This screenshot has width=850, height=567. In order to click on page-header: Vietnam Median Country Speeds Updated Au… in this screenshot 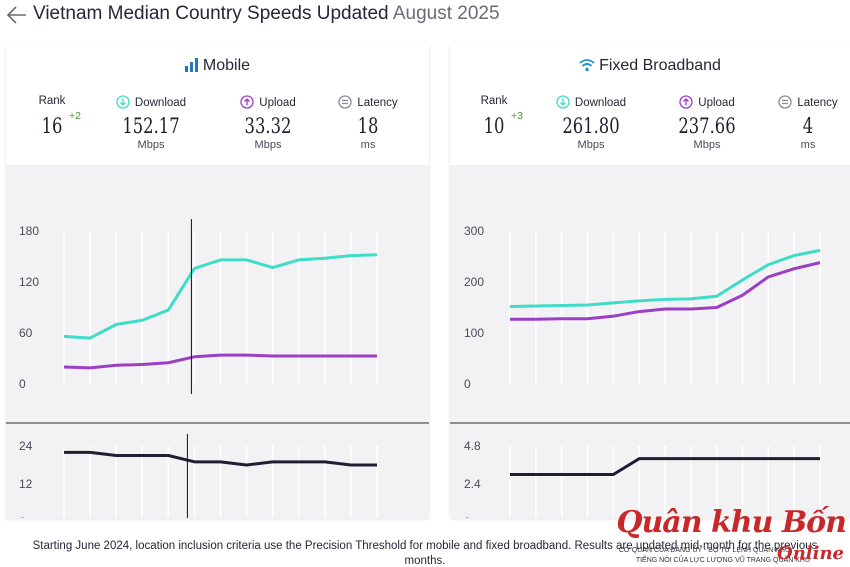, I will do `click(425, 16)`.